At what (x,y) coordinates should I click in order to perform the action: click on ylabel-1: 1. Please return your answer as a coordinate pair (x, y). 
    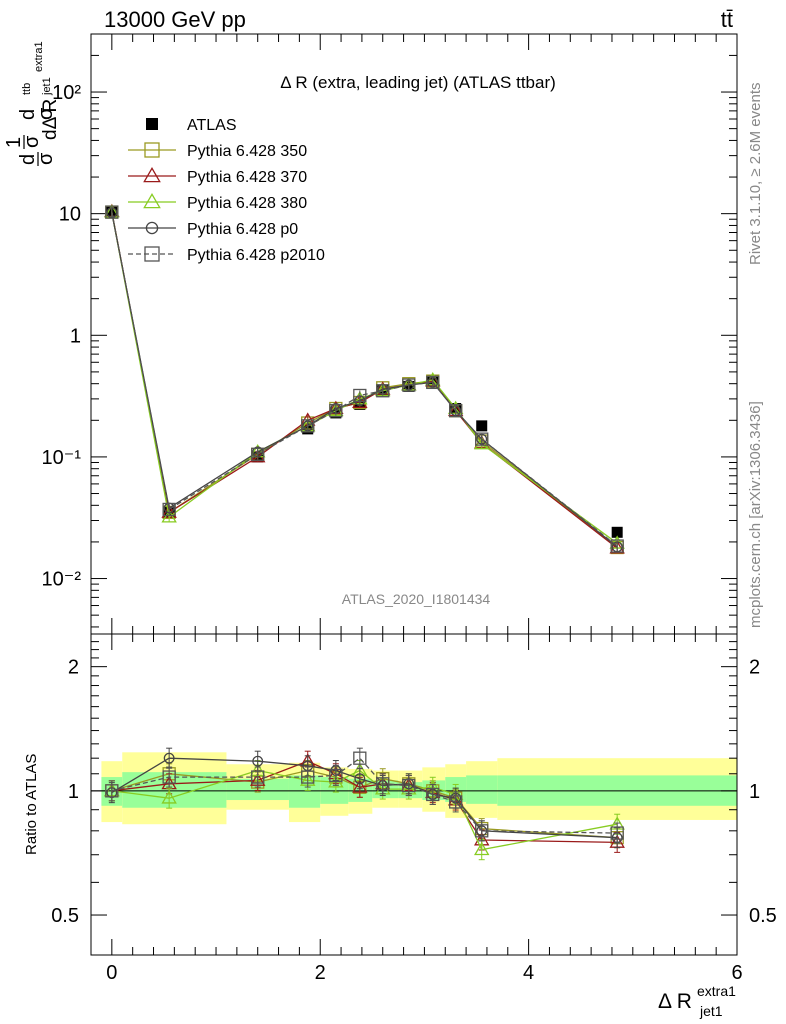
    Looking at the image, I should click on (14, 142).